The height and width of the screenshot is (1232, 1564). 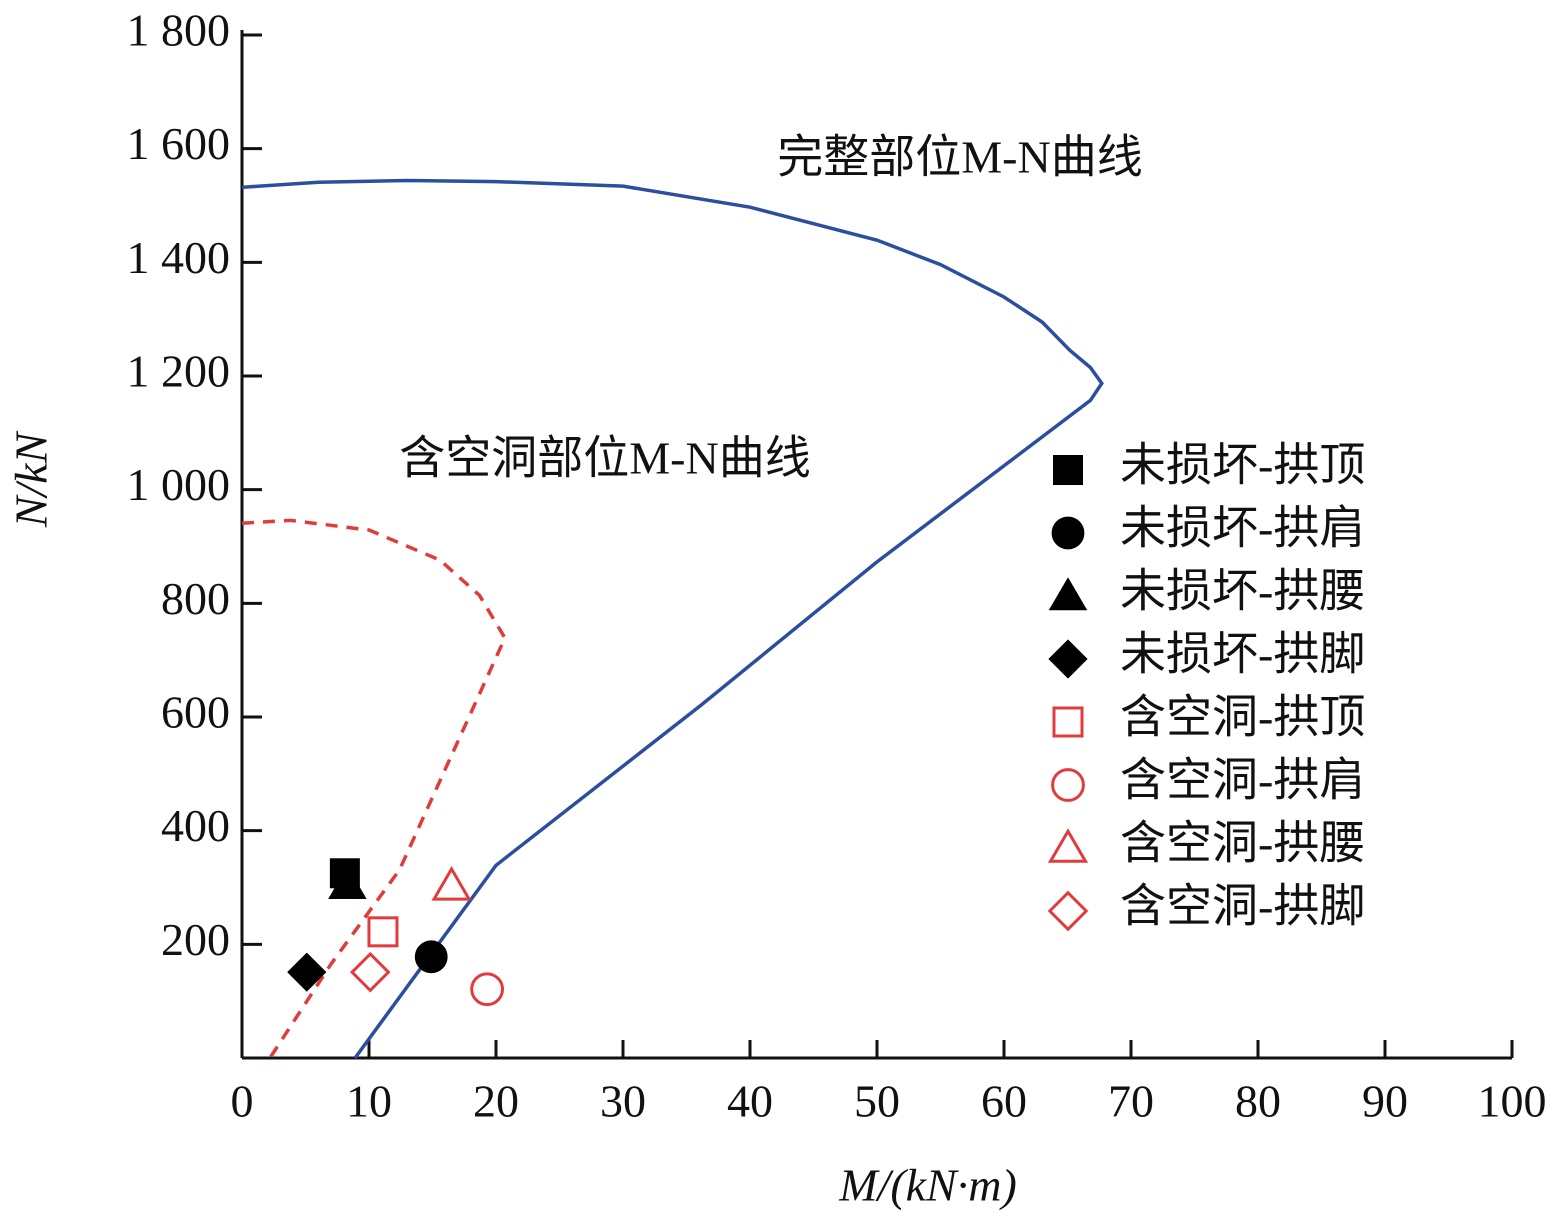 What do you see at coordinates (1242, 528) in the screenshot?
I see `legend-label: 未损坏-拱肩` at bounding box center [1242, 528].